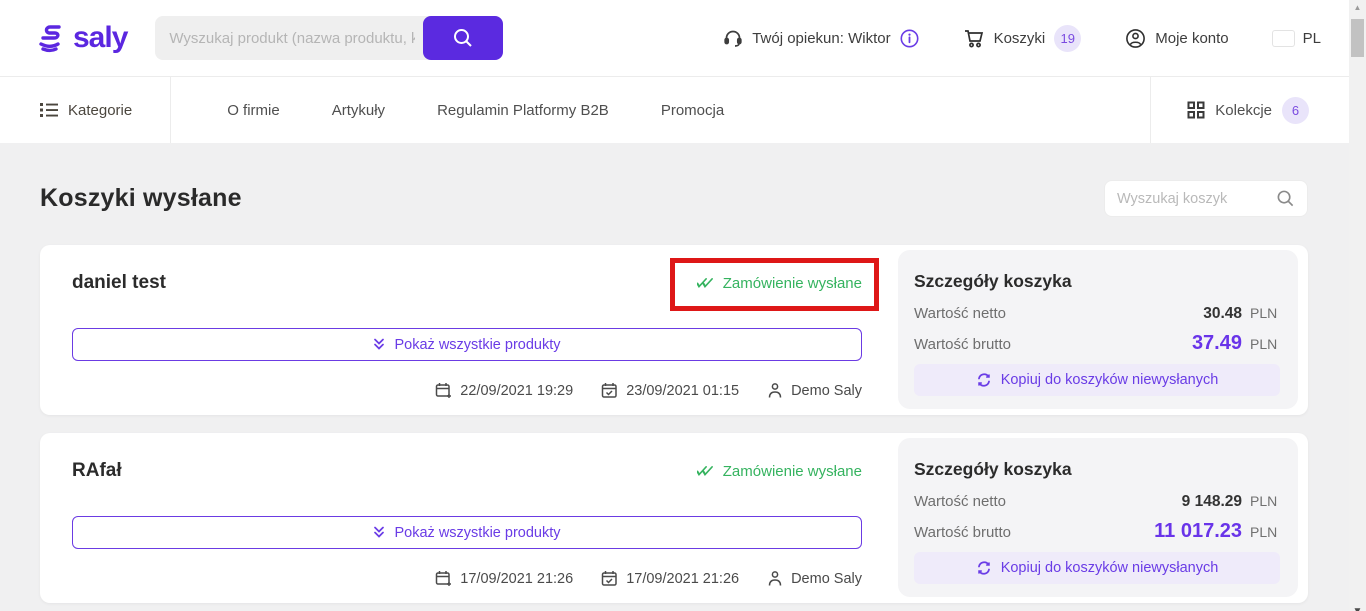 The width and height of the screenshot is (1366, 611). What do you see at coordinates (97, 471) in the screenshot?
I see `cart-name: RAfał` at bounding box center [97, 471].